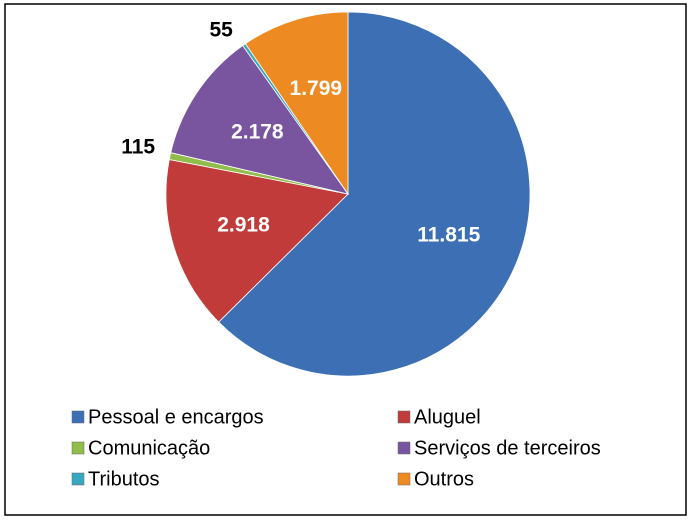 The width and height of the screenshot is (691, 520). Describe the element at coordinates (124, 479) in the screenshot. I see `legend-label: Tributos` at that location.